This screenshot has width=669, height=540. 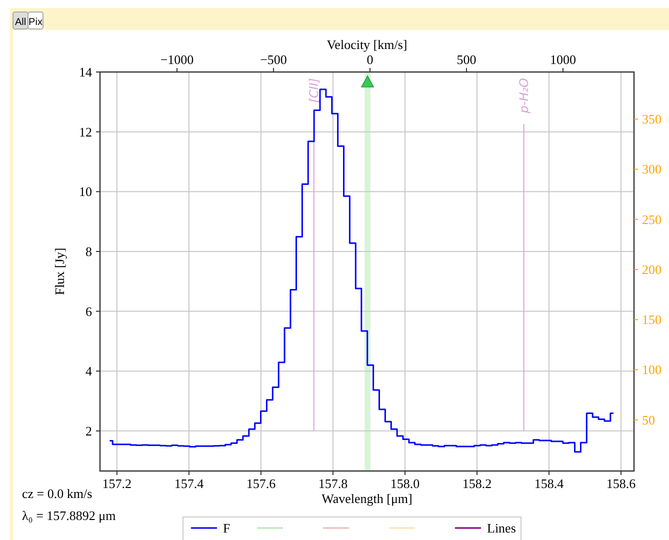 I want to click on y-tick-label: 4, so click(x=89, y=371).